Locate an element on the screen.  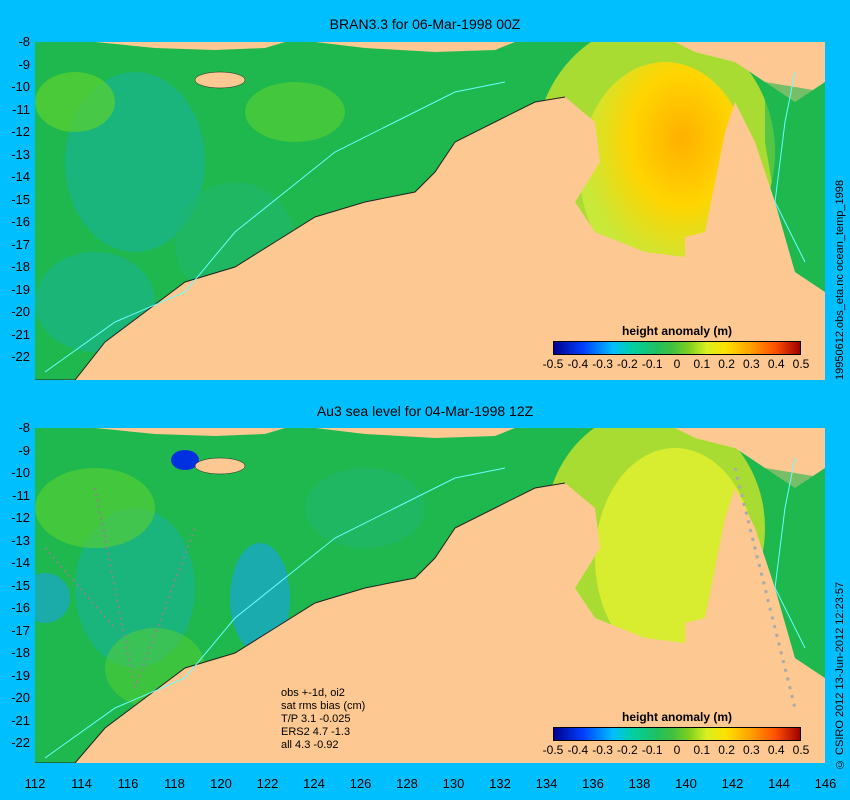
x-tick-label: 142 is located at coordinates (732, 783).